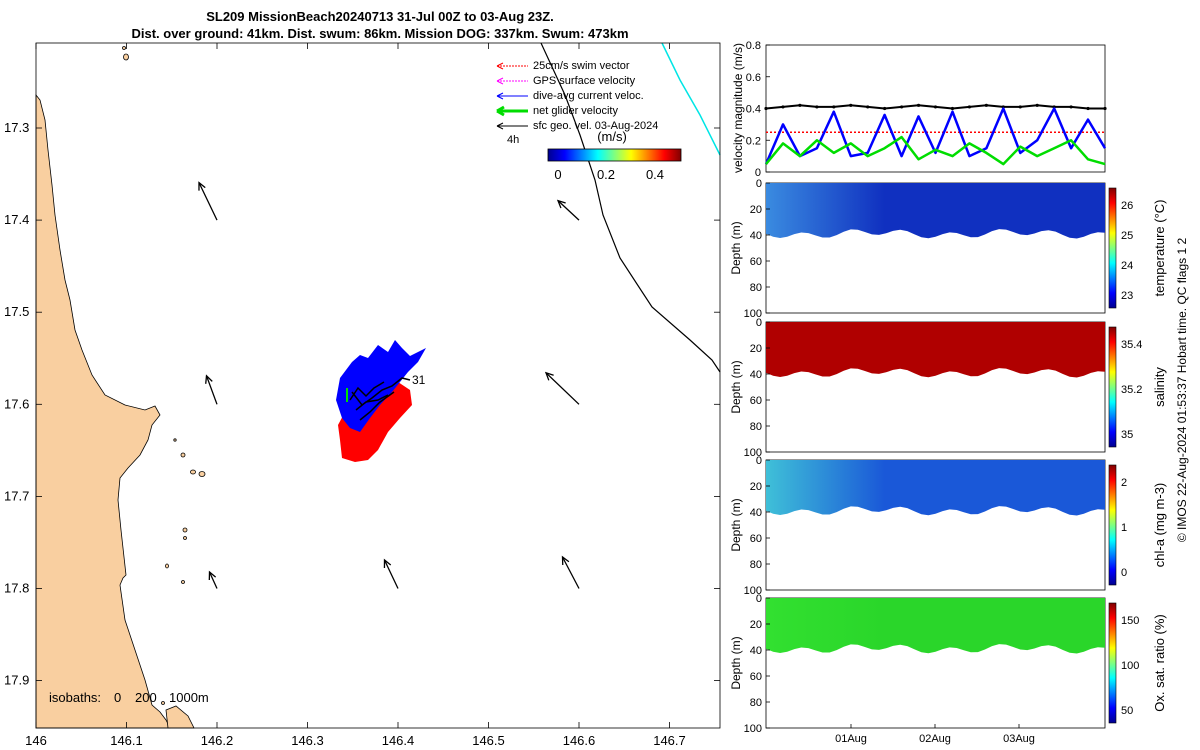 Image resolution: width=1200 pixels, height=750 pixels. What do you see at coordinates (1124, 528) in the screenshot?
I see `colorbar-tick-label: 1` at bounding box center [1124, 528].